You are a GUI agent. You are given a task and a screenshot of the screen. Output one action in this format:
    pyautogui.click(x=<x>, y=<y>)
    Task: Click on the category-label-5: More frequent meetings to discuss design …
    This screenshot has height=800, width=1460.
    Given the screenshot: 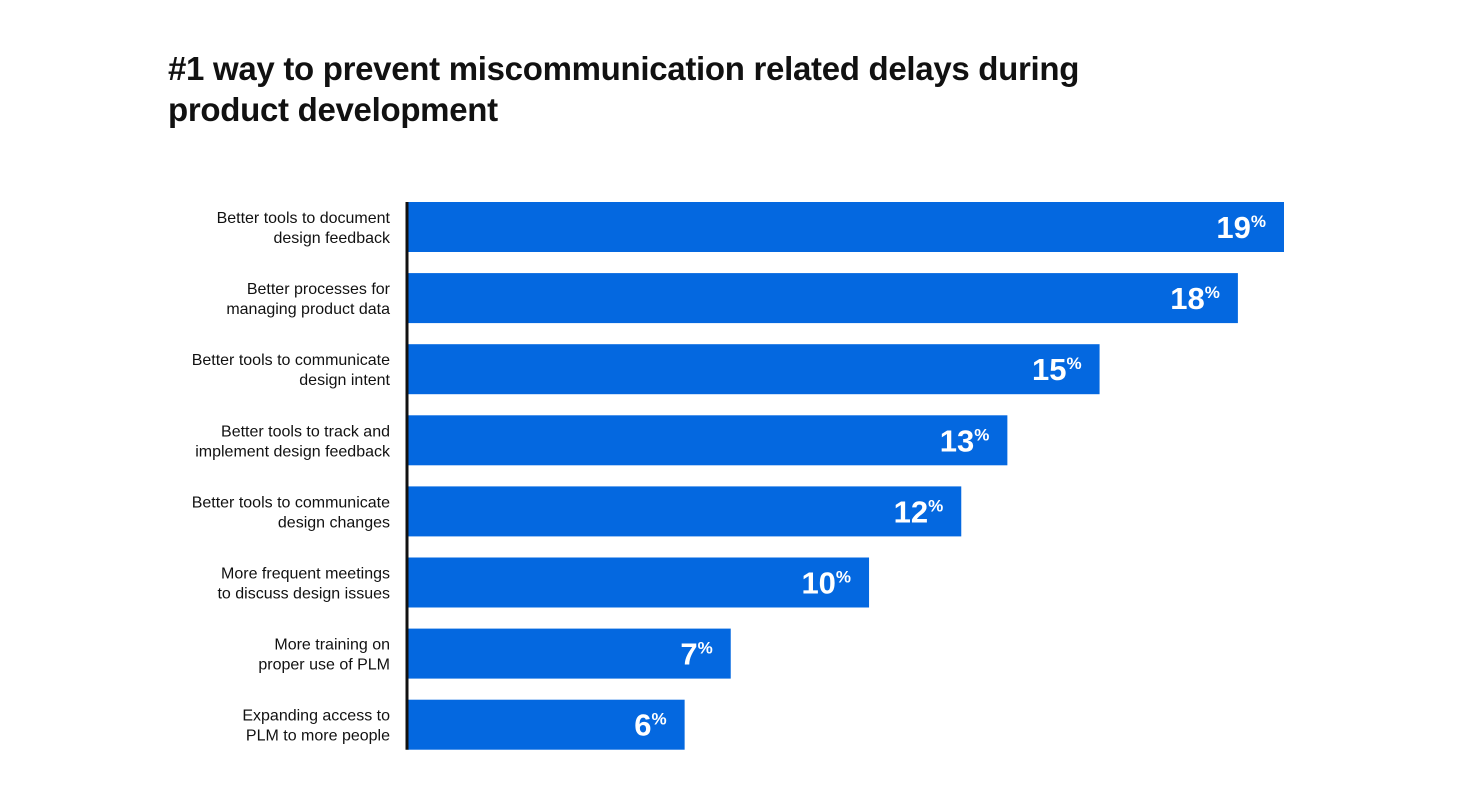 What is the action you would take?
    pyautogui.click(x=303, y=584)
    